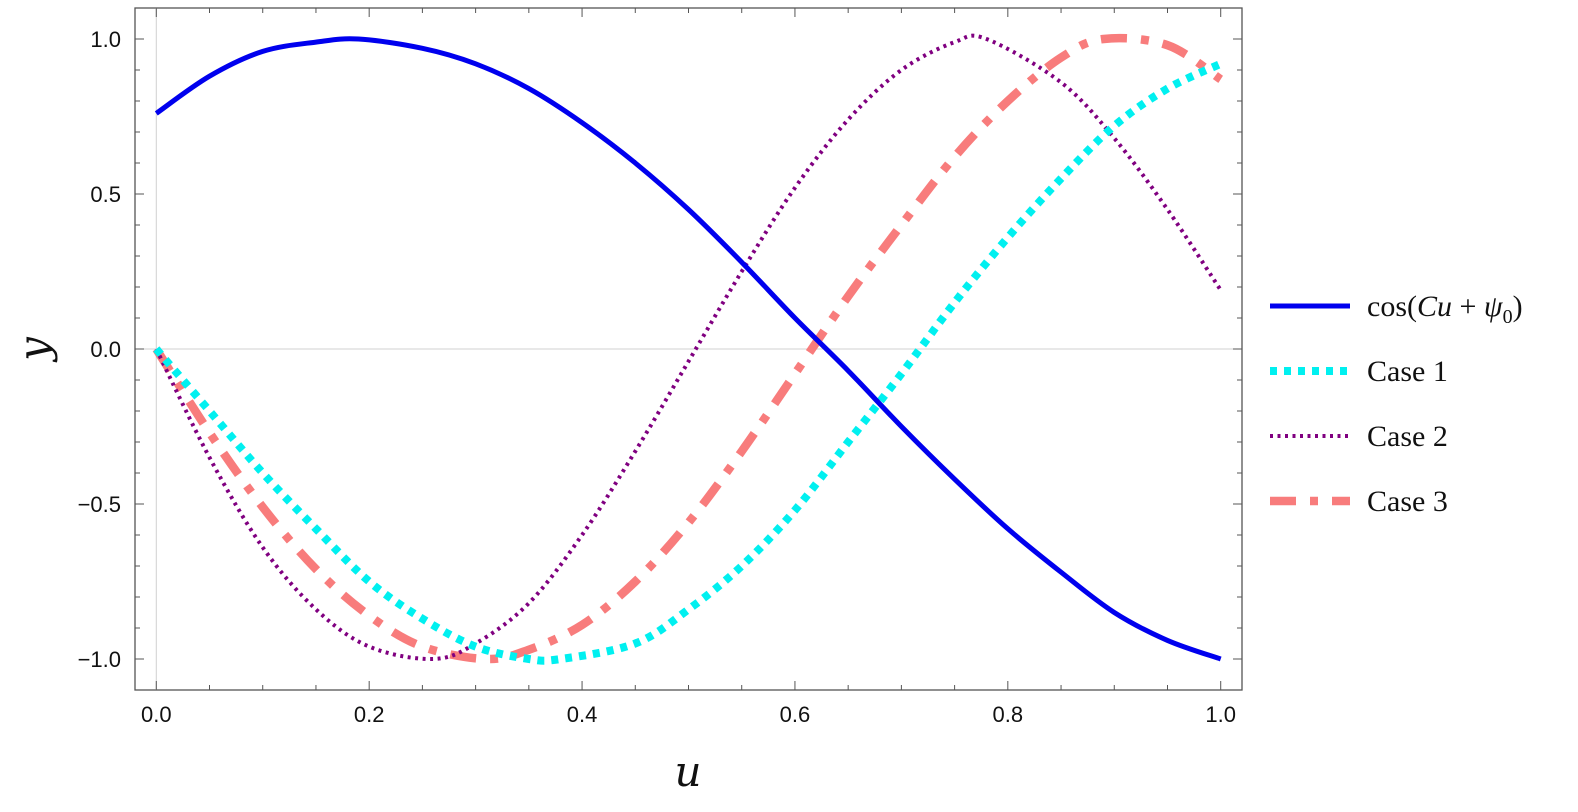 The width and height of the screenshot is (1578, 812). Describe the element at coordinates (1220, 714) in the screenshot. I see `x-tick-label: 1.0` at that location.